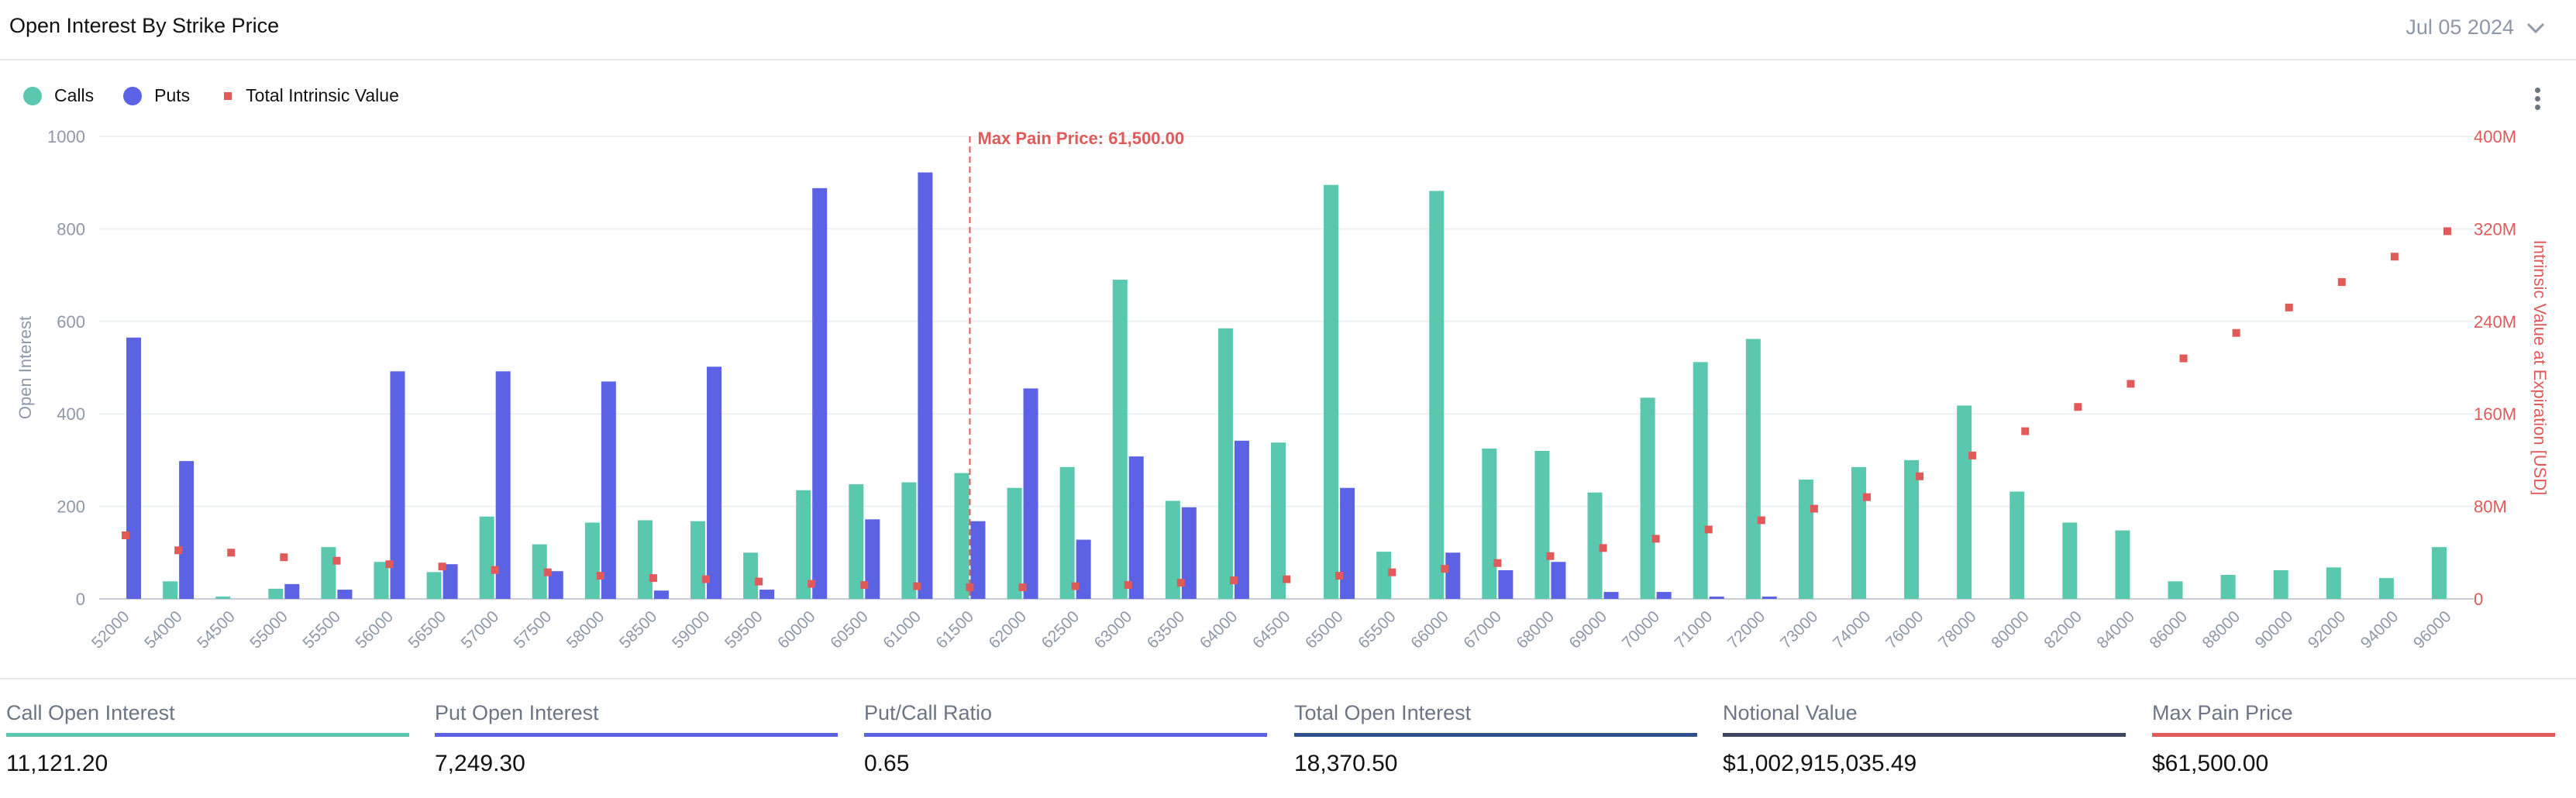 This screenshot has width=2576, height=798. I want to click on y2-tick-label: 80M, so click(2490, 507).